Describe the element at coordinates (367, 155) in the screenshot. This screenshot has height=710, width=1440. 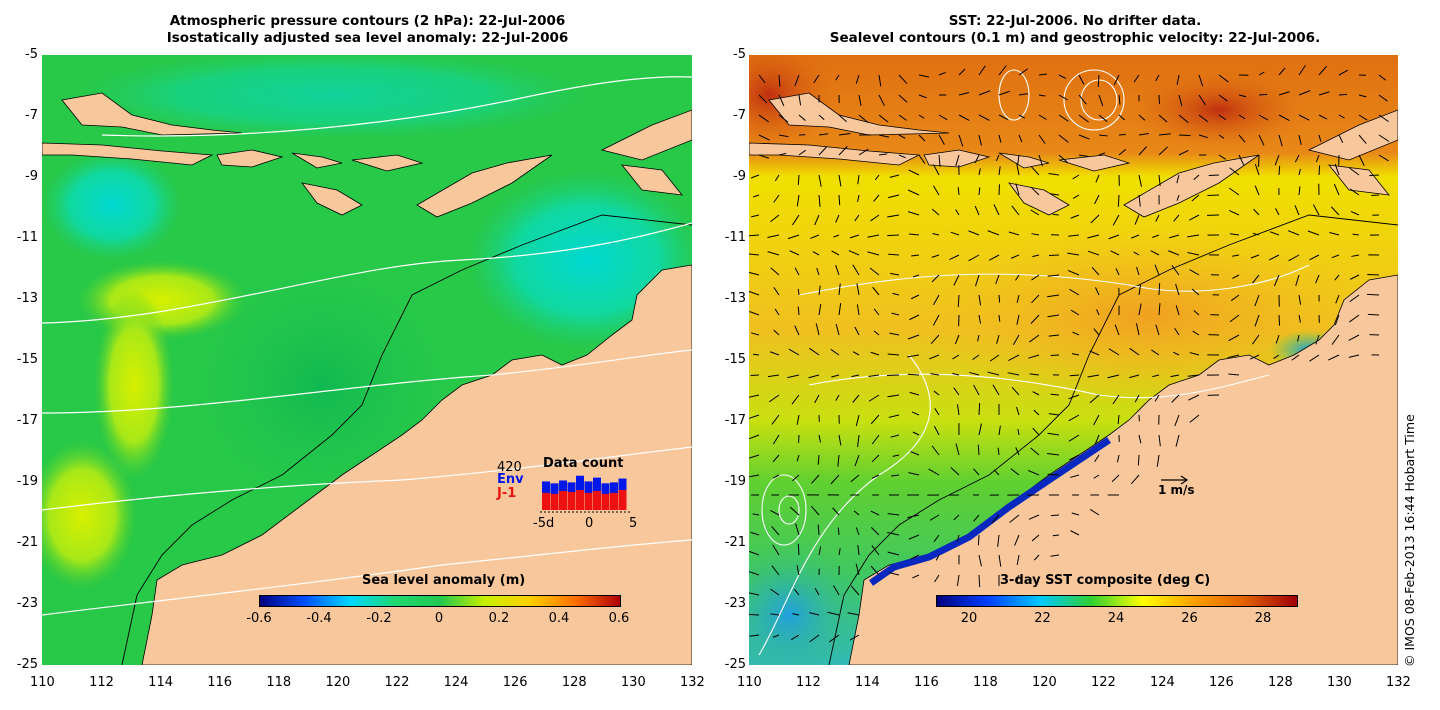
I see `indonesian-islands` at that location.